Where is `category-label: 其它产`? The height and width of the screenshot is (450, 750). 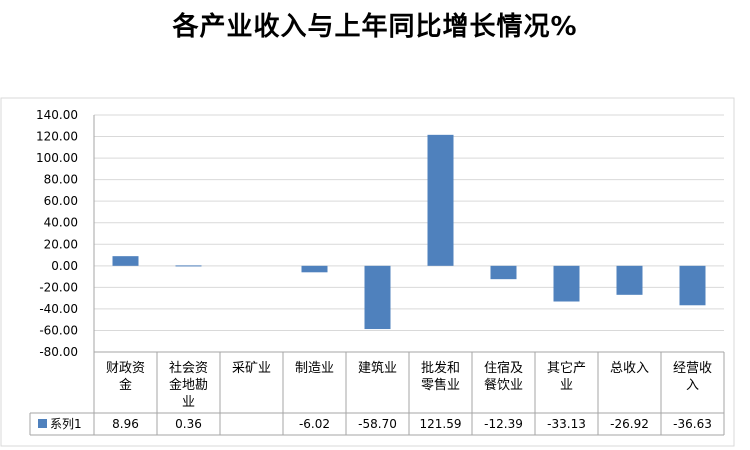
category-label: 其它产 is located at coordinates (566, 368).